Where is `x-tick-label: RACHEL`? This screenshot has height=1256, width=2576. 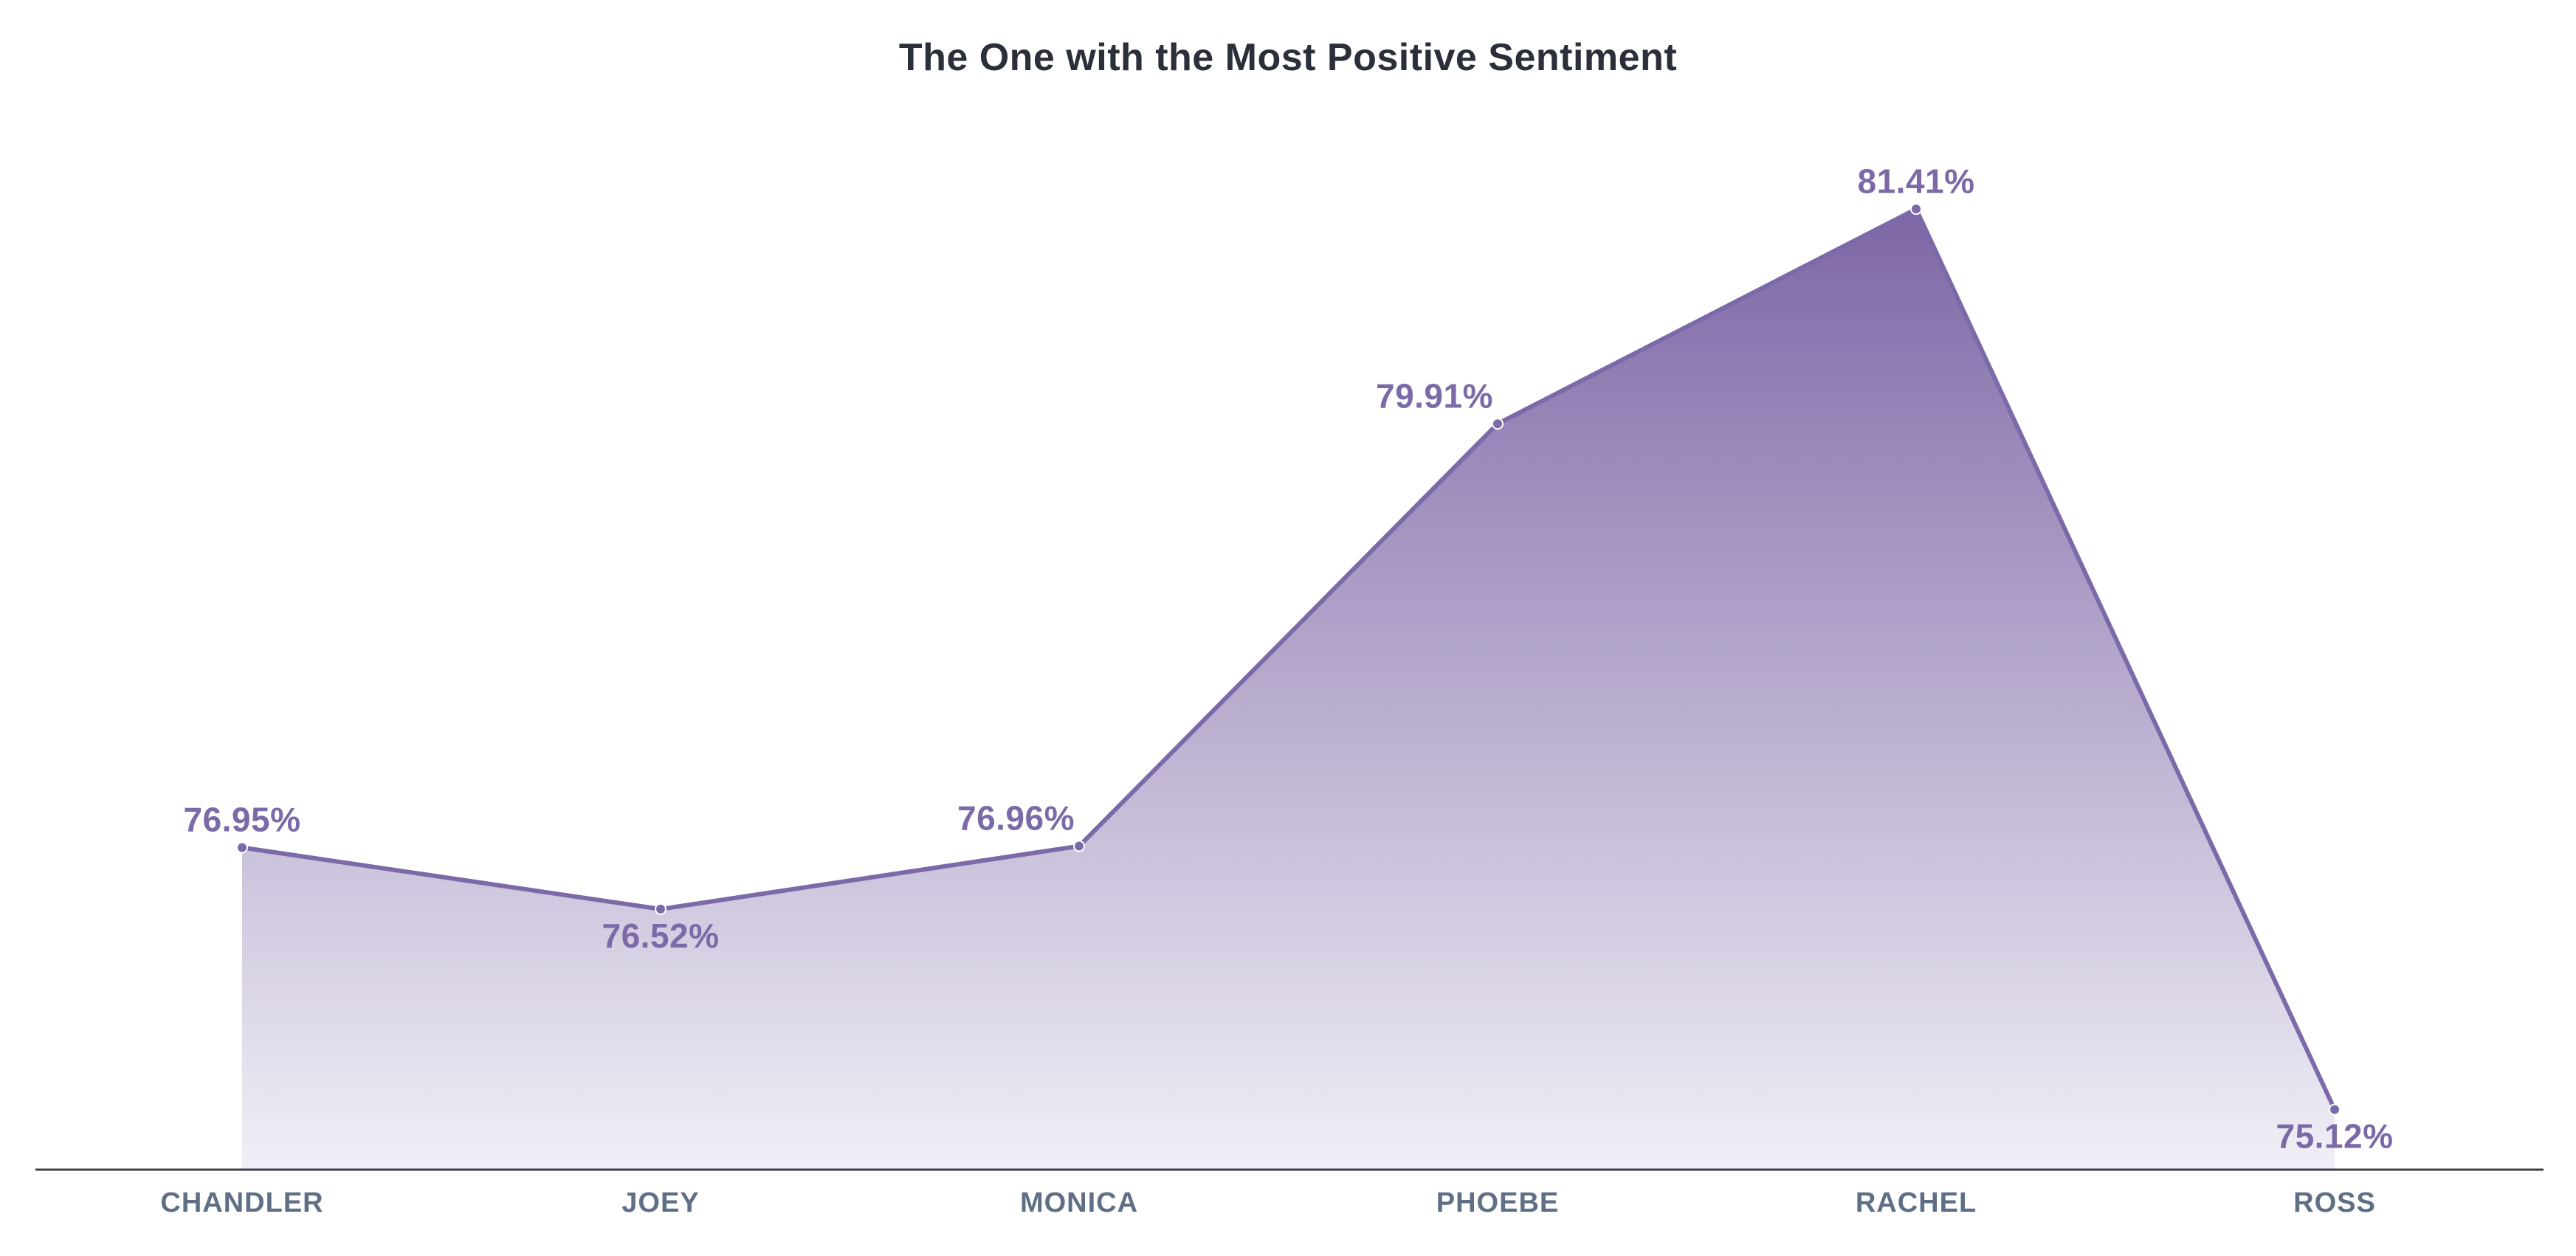
x-tick-label: RACHEL is located at coordinates (1917, 1202).